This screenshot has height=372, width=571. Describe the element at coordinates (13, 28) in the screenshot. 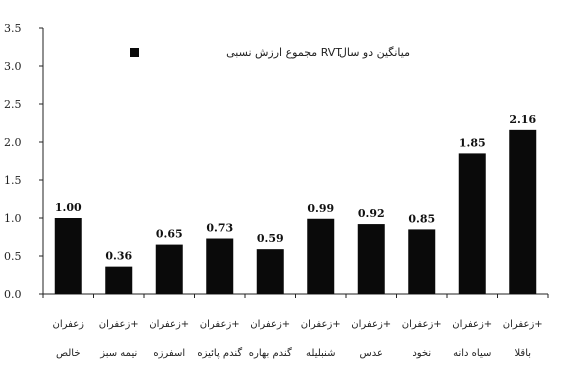

I see `y-tick-label: 3.5` at that location.